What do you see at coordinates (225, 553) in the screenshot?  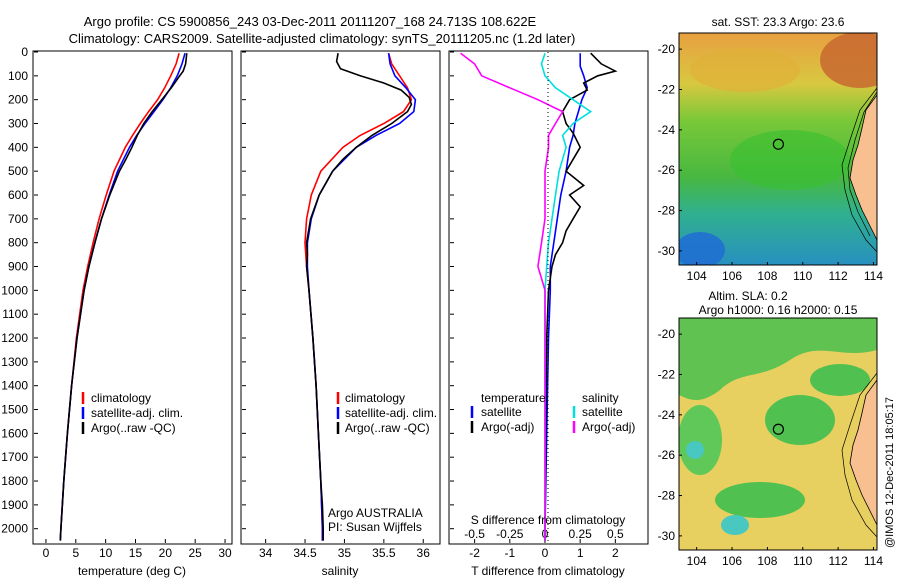 I see `x-tick-label: 30` at bounding box center [225, 553].